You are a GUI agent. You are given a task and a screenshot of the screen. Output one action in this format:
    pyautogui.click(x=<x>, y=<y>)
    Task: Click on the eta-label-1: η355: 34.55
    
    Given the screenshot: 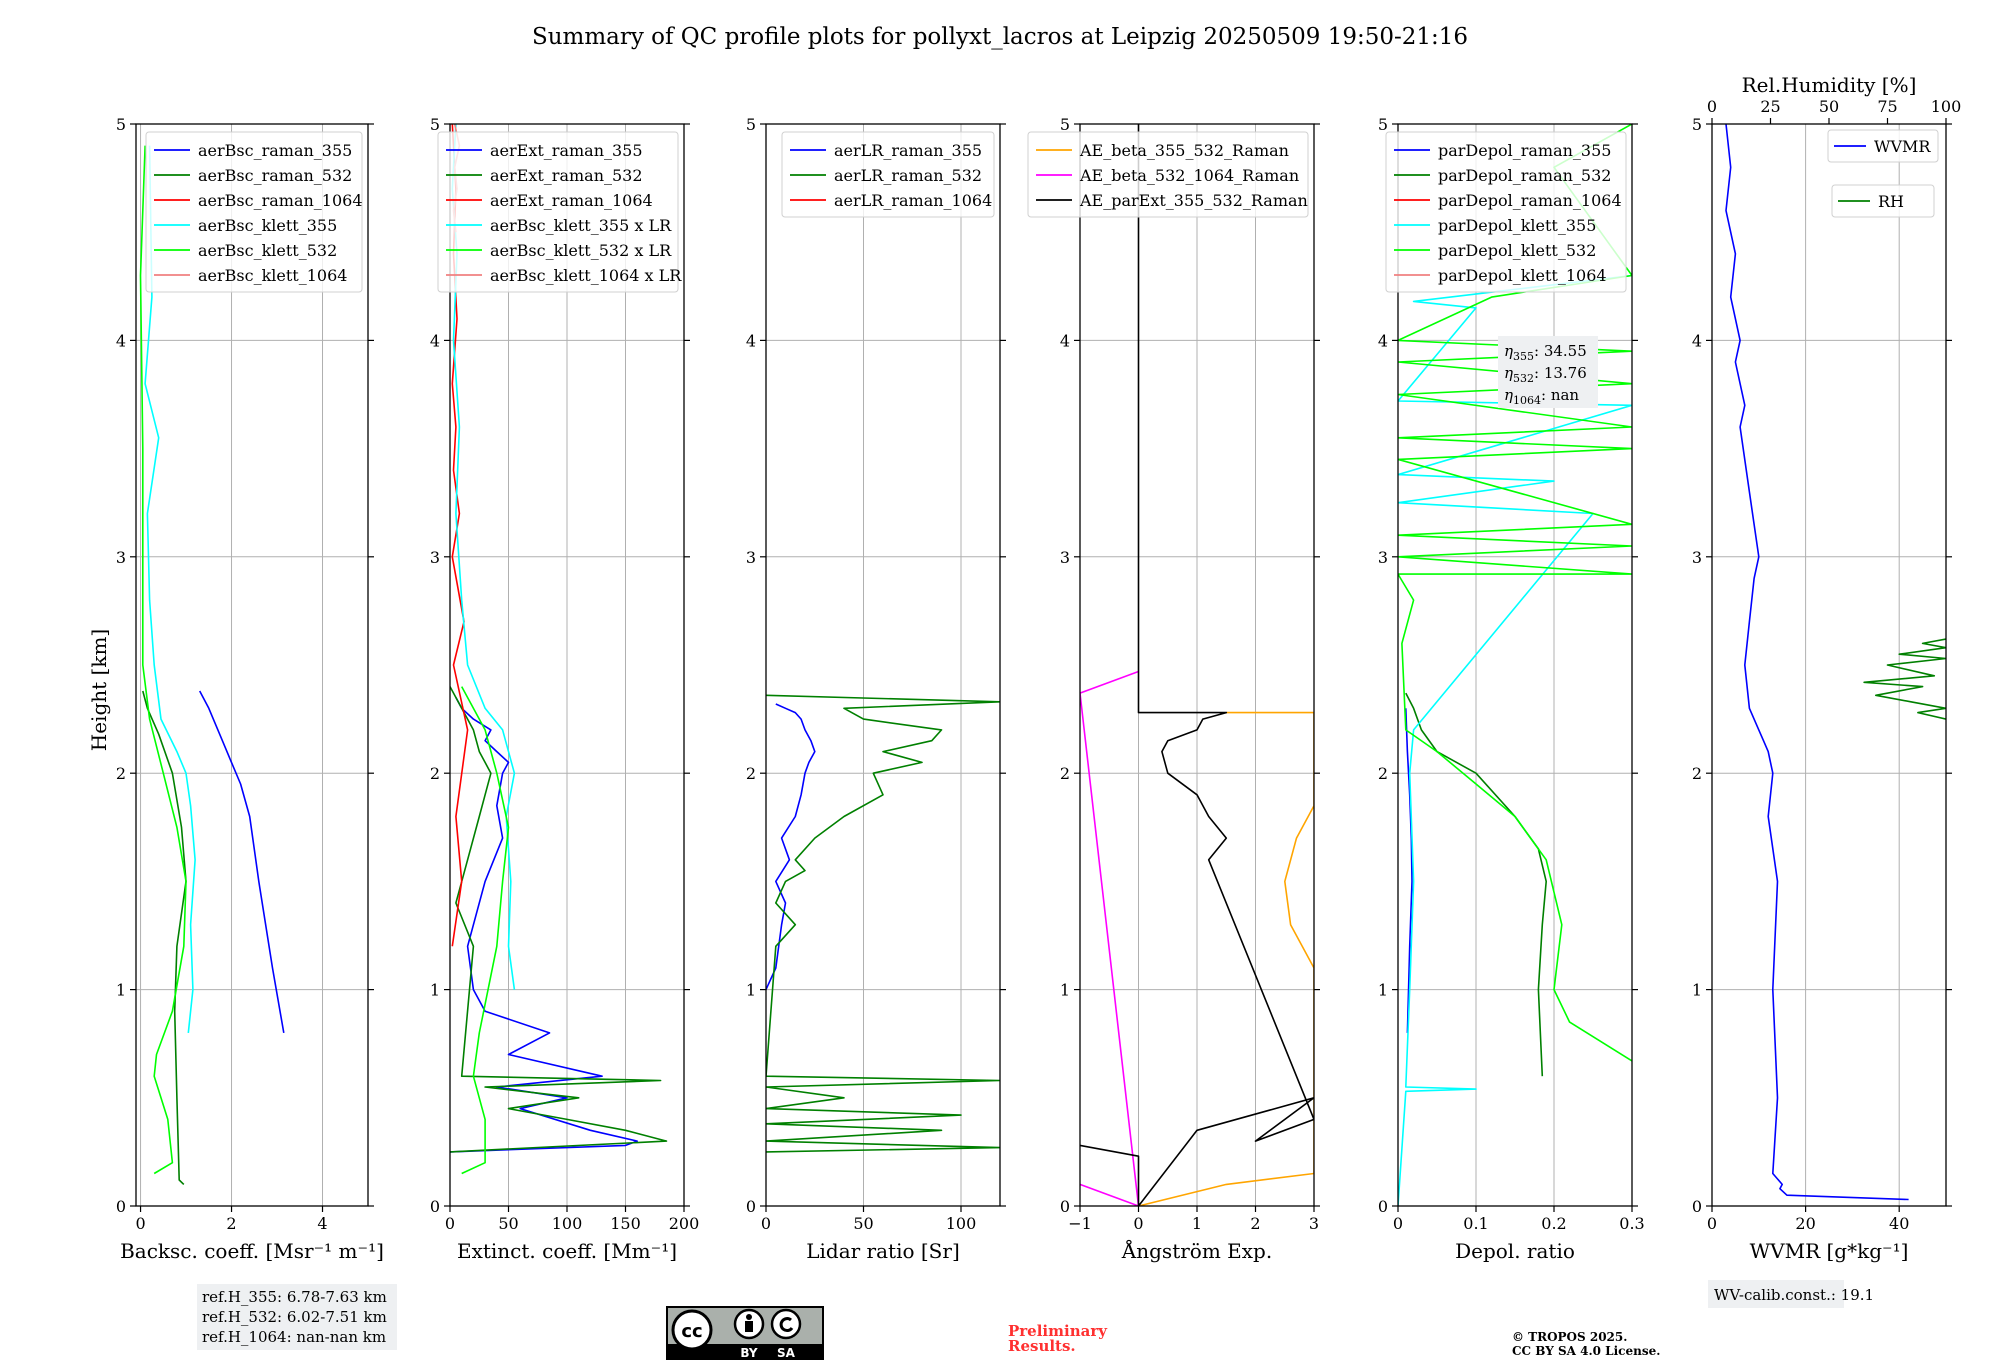 What is the action you would take?
    pyautogui.click(x=1545, y=352)
    